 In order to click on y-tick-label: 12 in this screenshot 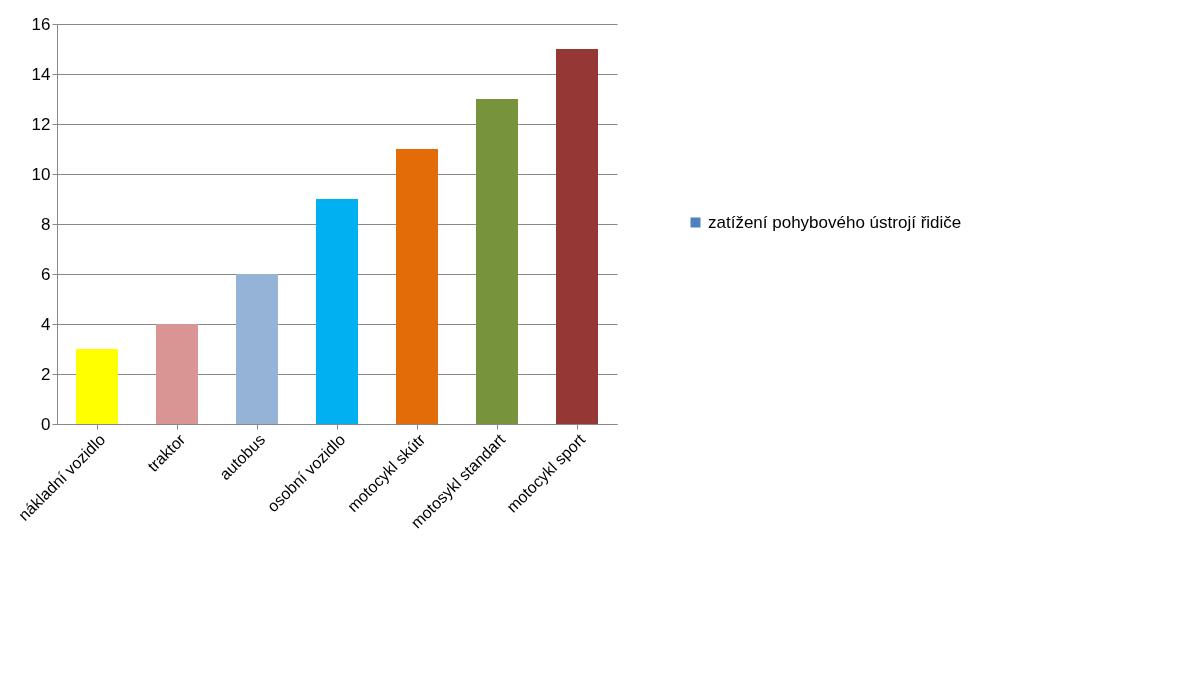, I will do `click(41, 124)`.